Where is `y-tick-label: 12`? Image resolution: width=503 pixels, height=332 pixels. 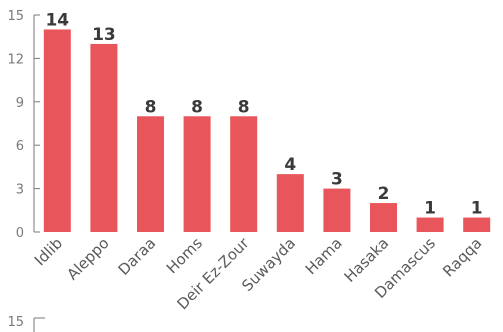
y-tick-label: 12 is located at coordinates (15, 59).